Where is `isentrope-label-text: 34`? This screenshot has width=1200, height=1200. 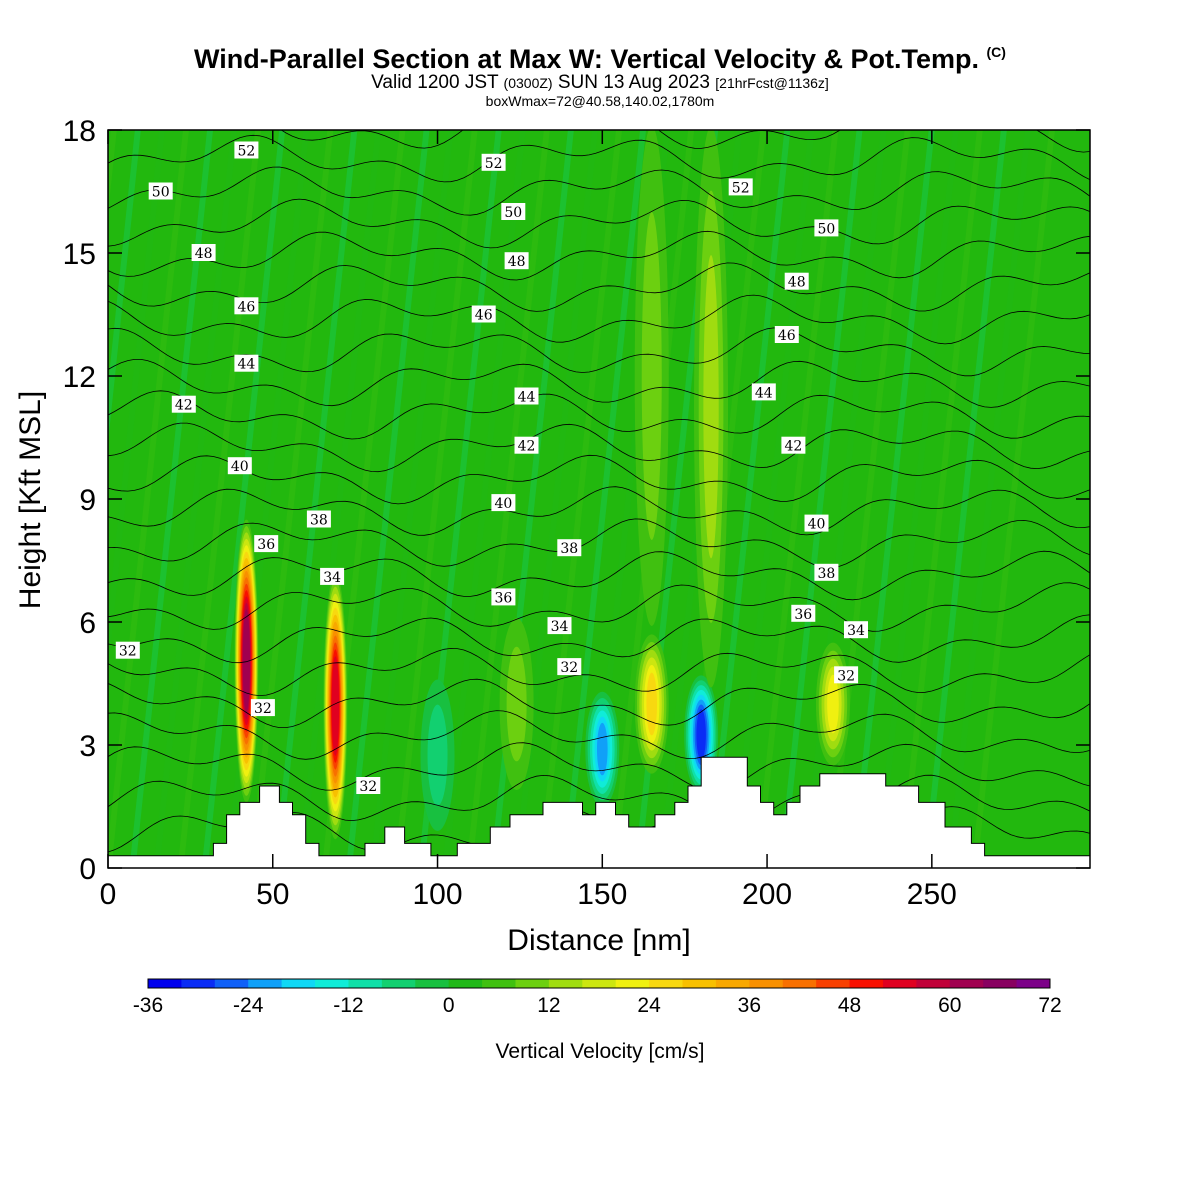 isentrope-label-text: 34 is located at coordinates (560, 627).